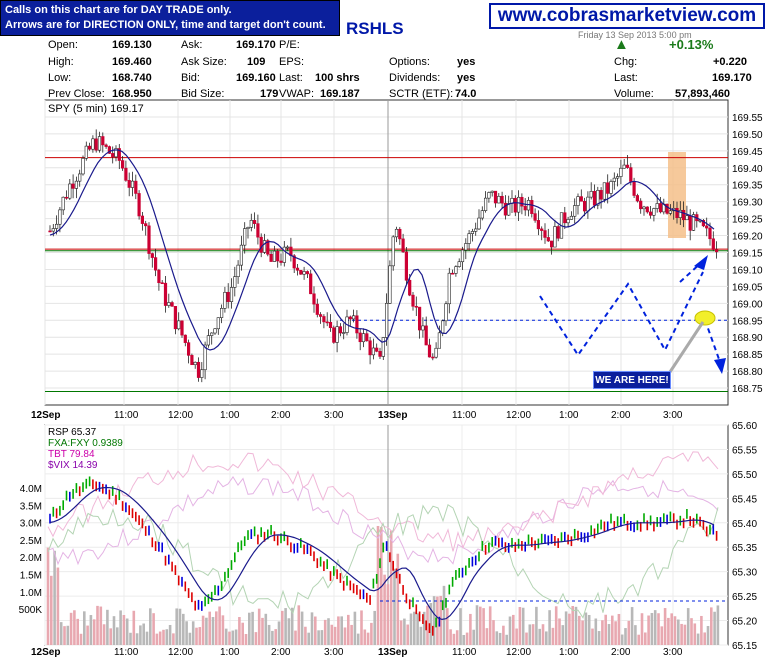 This screenshot has width=780, height=659. What do you see at coordinates (375, 28) in the screenshot?
I see `ticker-fragment: RSHLS` at bounding box center [375, 28].